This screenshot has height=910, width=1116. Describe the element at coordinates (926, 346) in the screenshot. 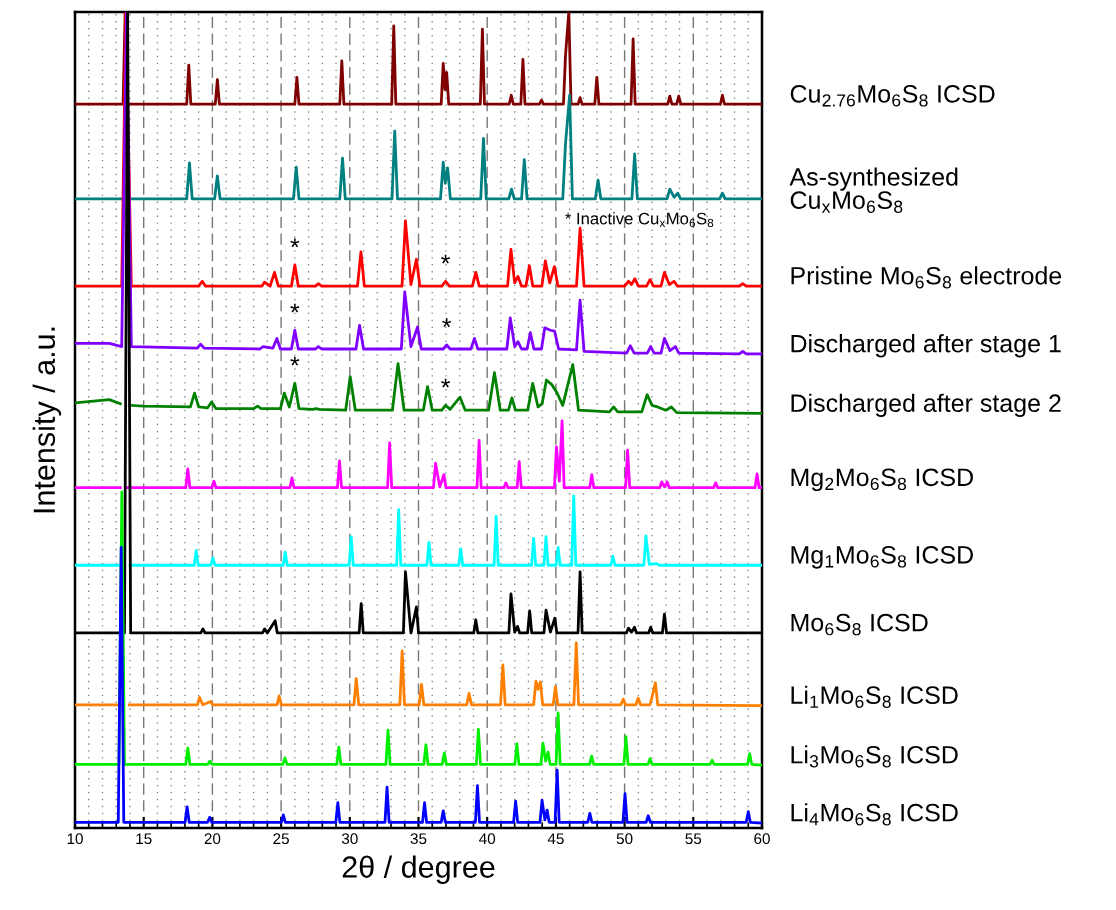

I see `series-label: Discharged after stage 1` at that location.